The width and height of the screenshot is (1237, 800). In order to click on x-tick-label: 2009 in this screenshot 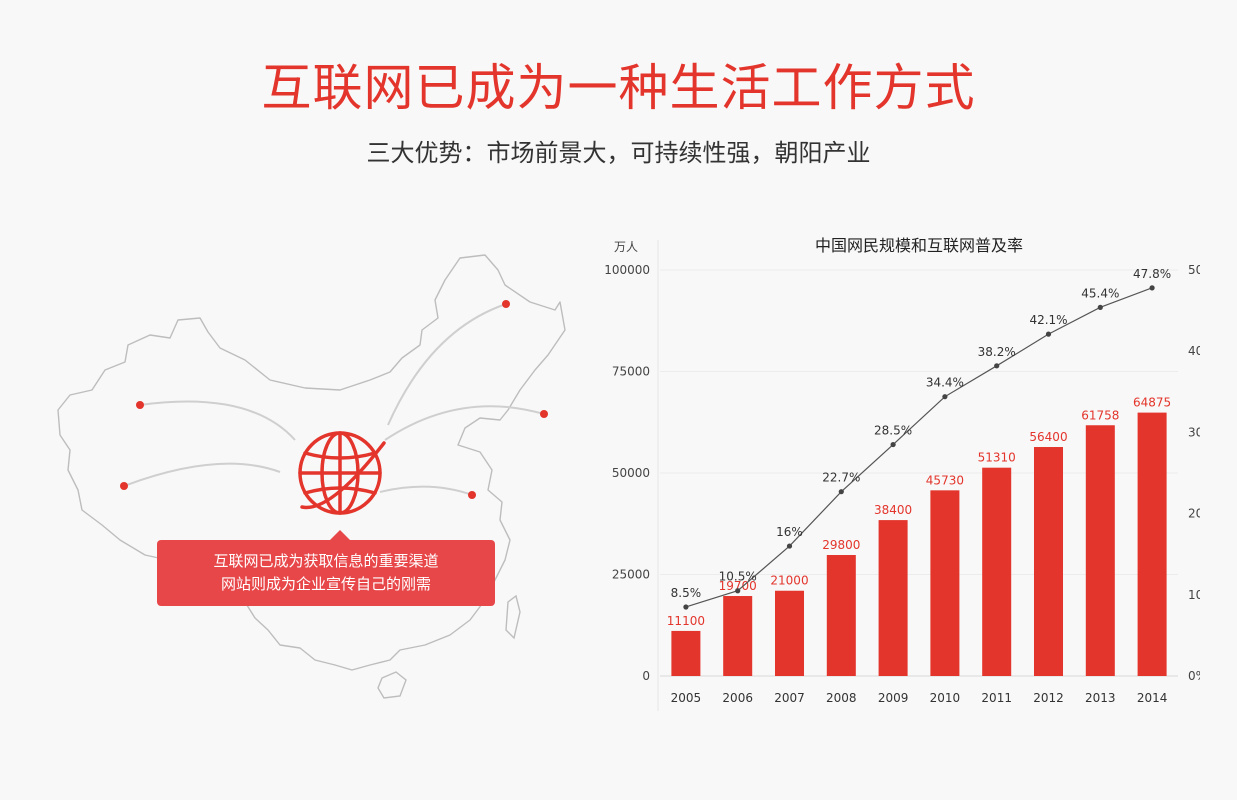, I will do `click(893, 698)`.